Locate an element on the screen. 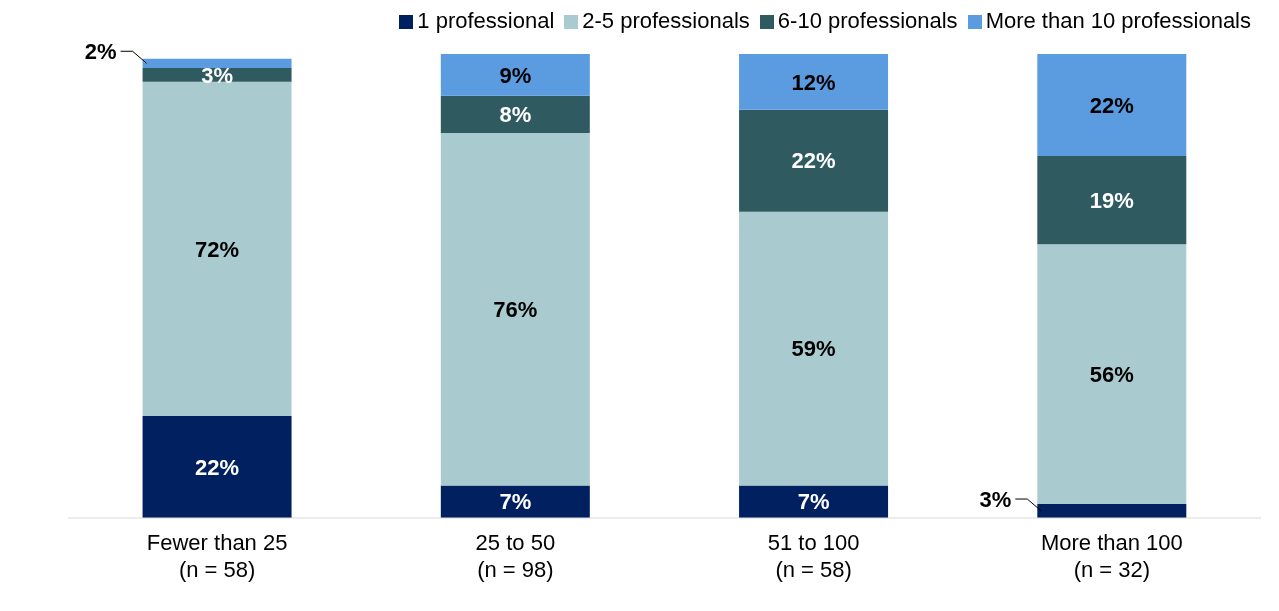 Image resolution: width=1279 pixels, height=611 pixels. legend-label: 1 professional is located at coordinates (486, 20).